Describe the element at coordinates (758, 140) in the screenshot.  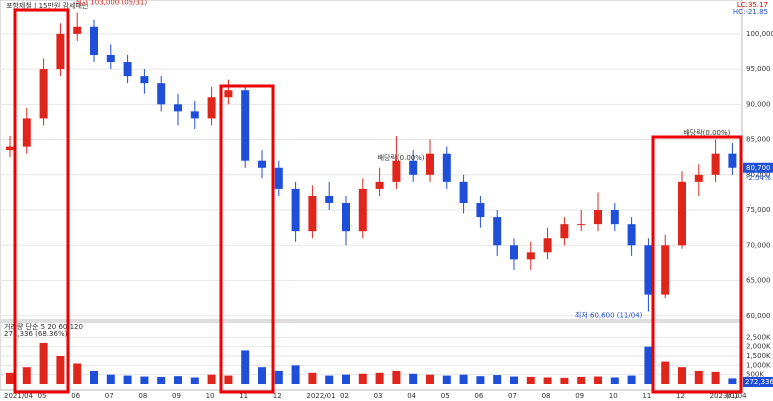
I see `y-tick-label: 85,000` at that location.